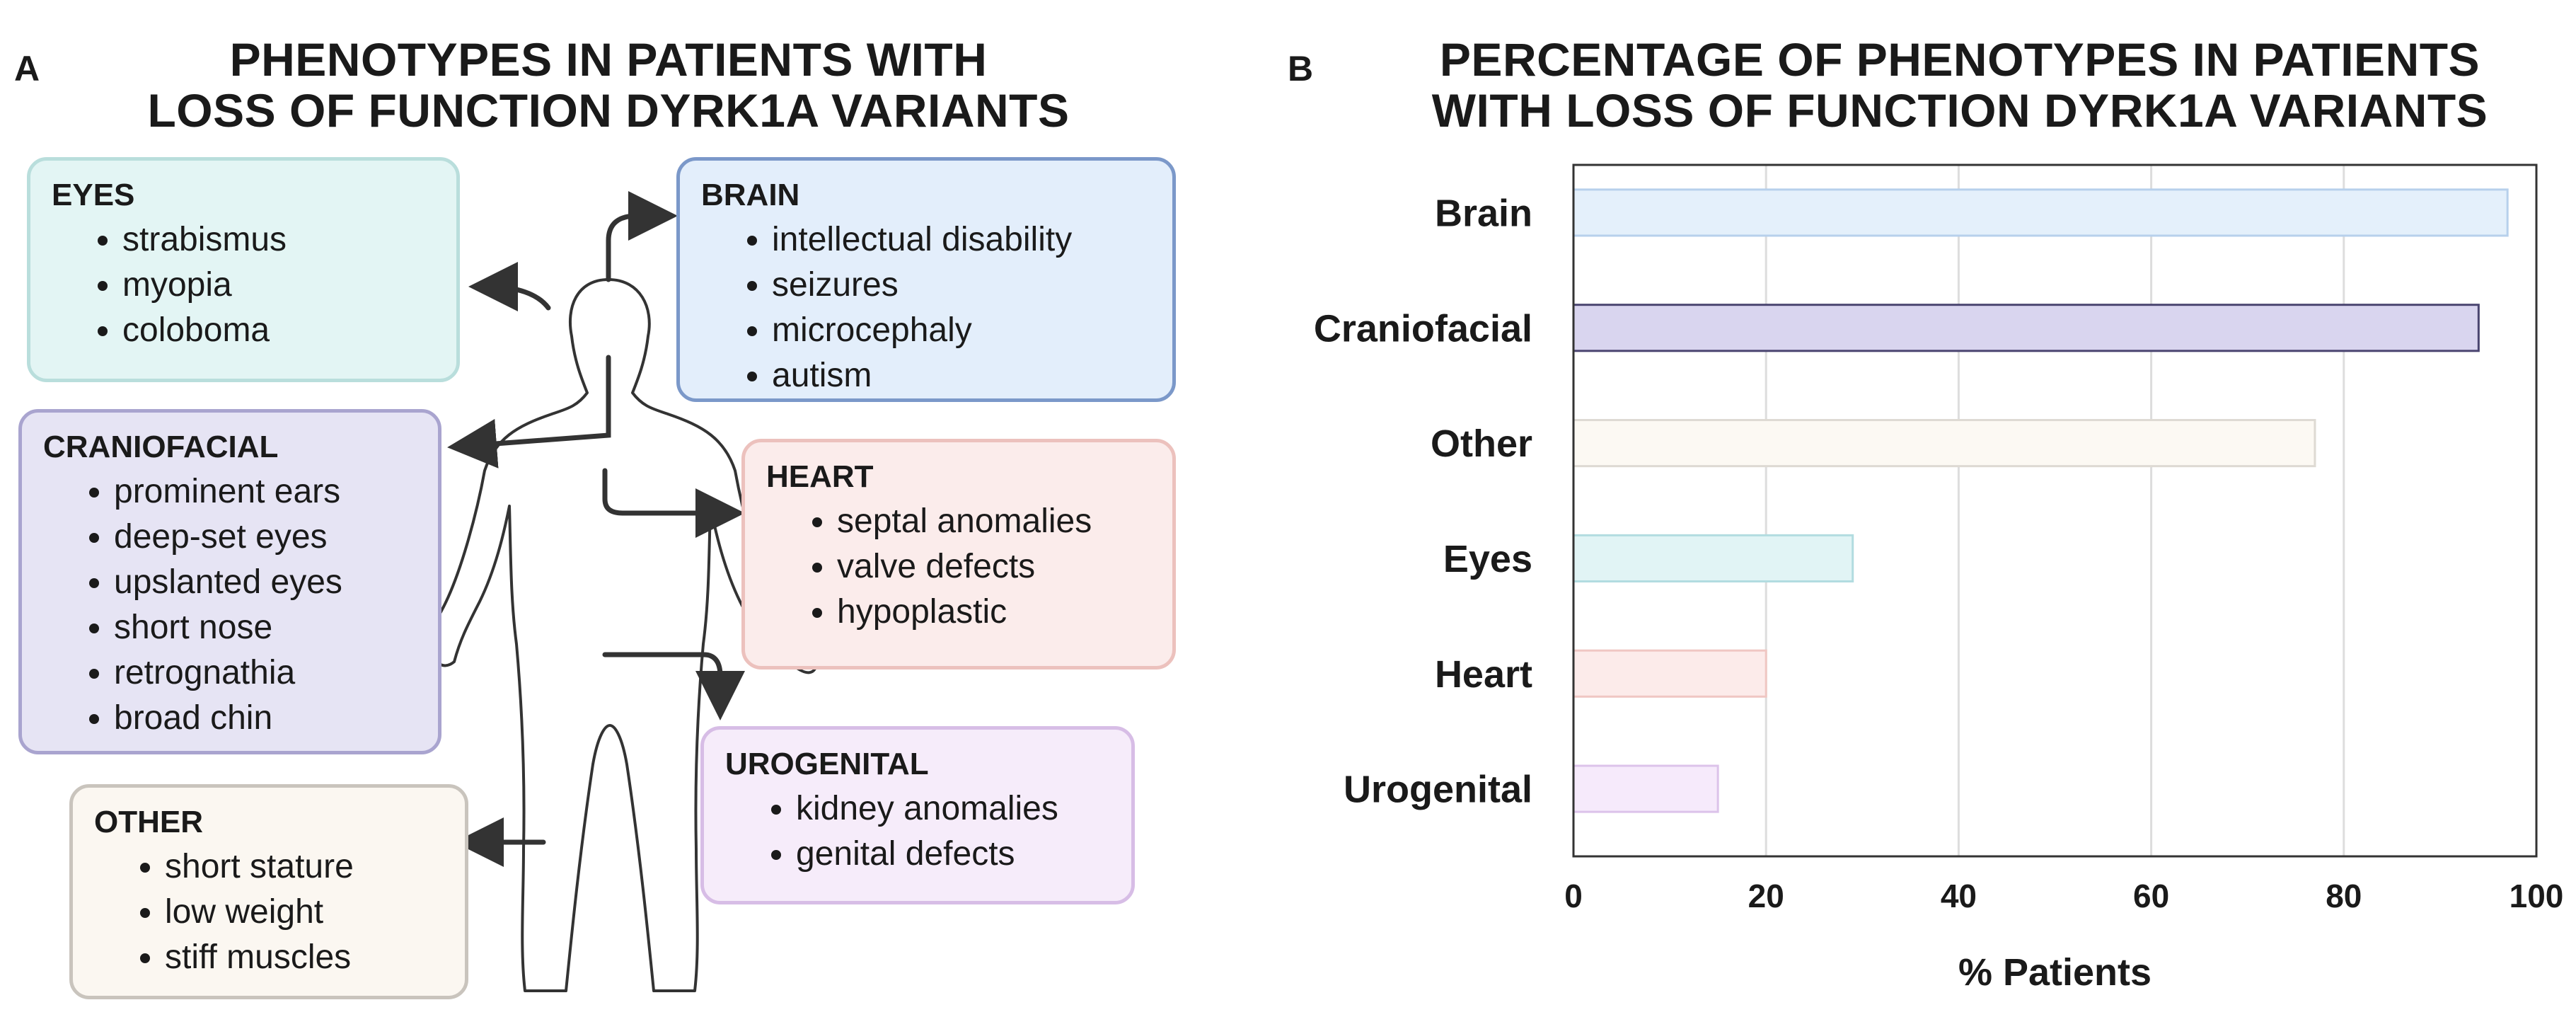 The height and width of the screenshot is (1017, 2576). I want to click on list-item: valve defects, so click(994, 567).